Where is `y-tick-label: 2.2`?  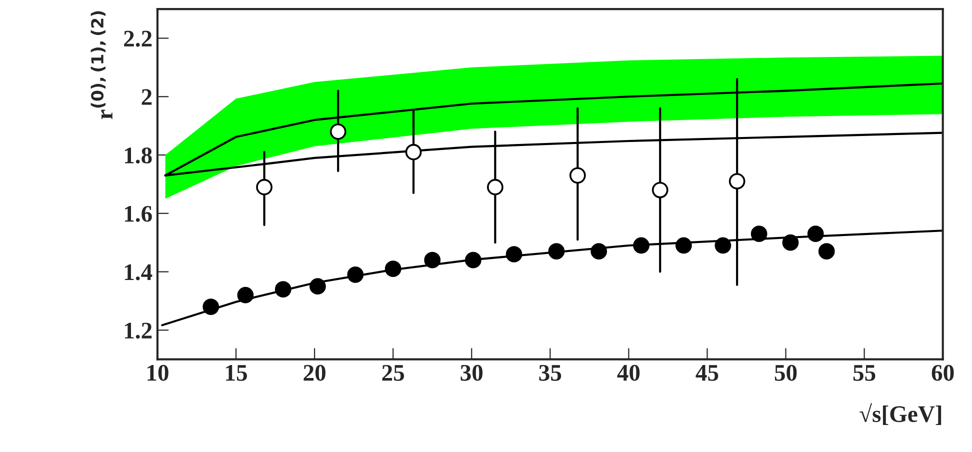 y-tick-label: 2.2 is located at coordinates (138, 38).